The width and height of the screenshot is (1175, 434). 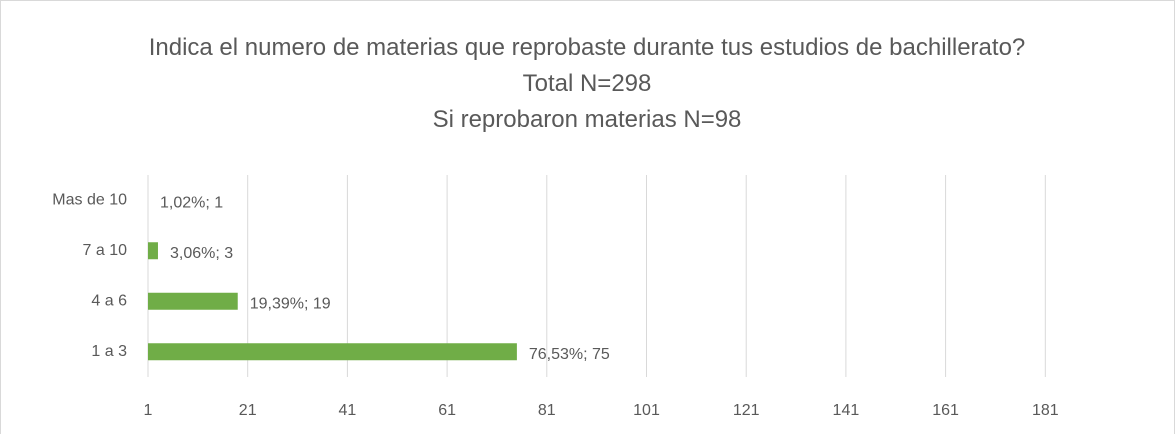 I want to click on x-tick-label: 101, so click(x=646, y=410).